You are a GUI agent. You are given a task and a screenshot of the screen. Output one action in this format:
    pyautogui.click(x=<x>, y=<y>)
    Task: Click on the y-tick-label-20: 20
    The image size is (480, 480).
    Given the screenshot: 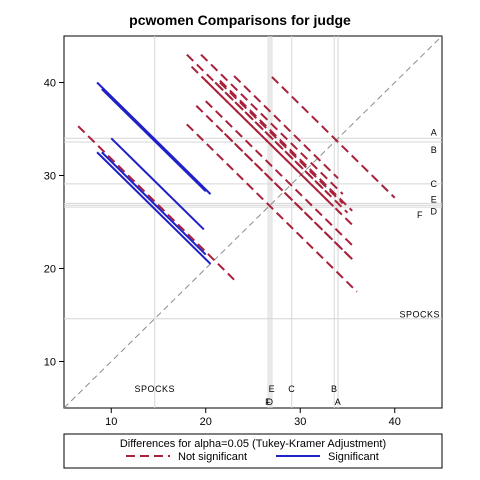 What is the action you would take?
    pyautogui.click(x=50, y=270)
    